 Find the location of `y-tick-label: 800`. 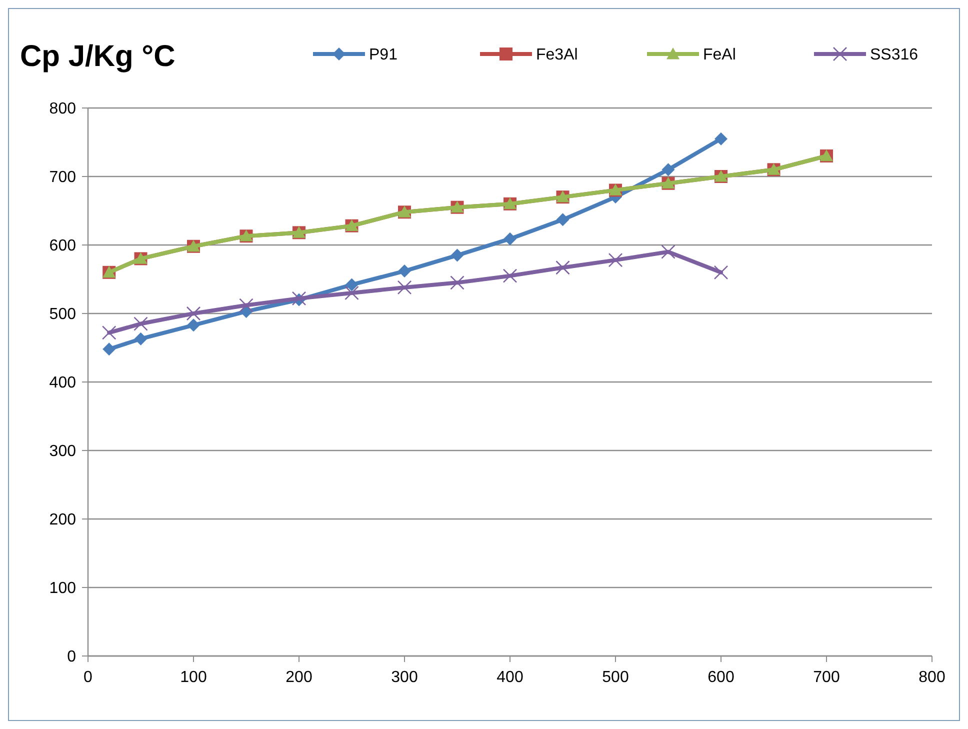

y-tick-label: 800 is located at coordinates (62, 109).